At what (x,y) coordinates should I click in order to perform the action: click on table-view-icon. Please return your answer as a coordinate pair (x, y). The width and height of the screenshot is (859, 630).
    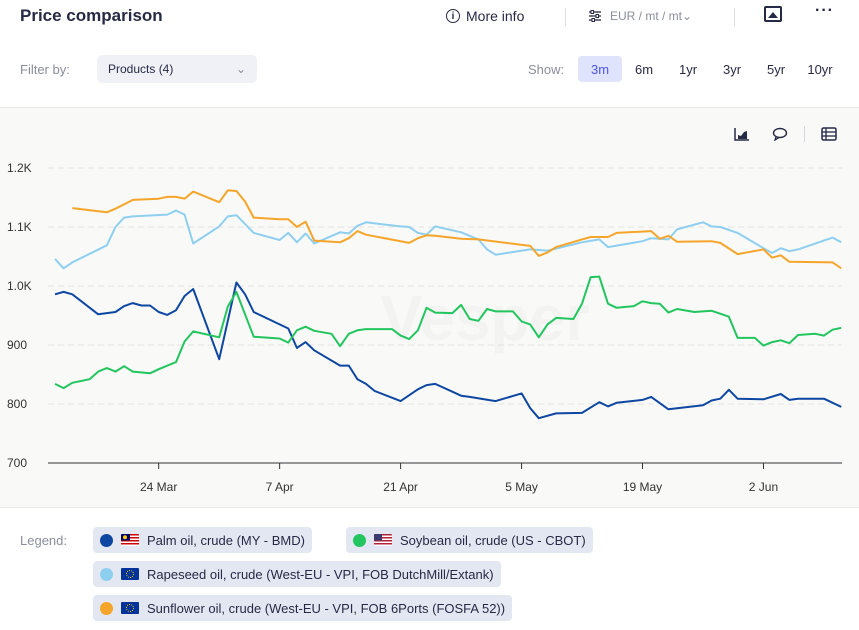
    Looking at the image, I should click on (829, 134).